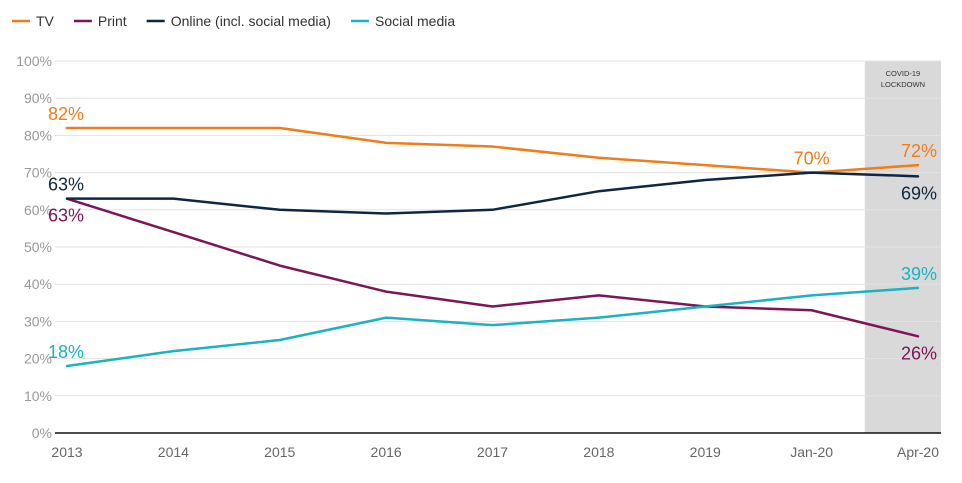 This screenshot has height=483, width=962. What do you see at coordinates (38, 321) in the screenshot?
I see `y-tick-label: 30%` at bounding box center [38, 321].